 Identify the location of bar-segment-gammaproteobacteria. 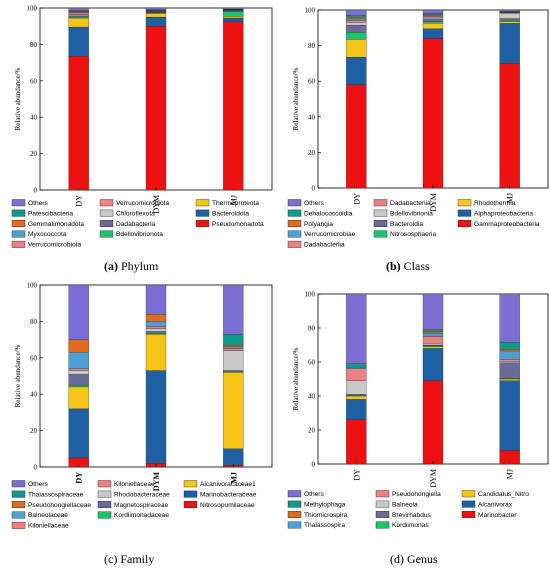
(433, 113).